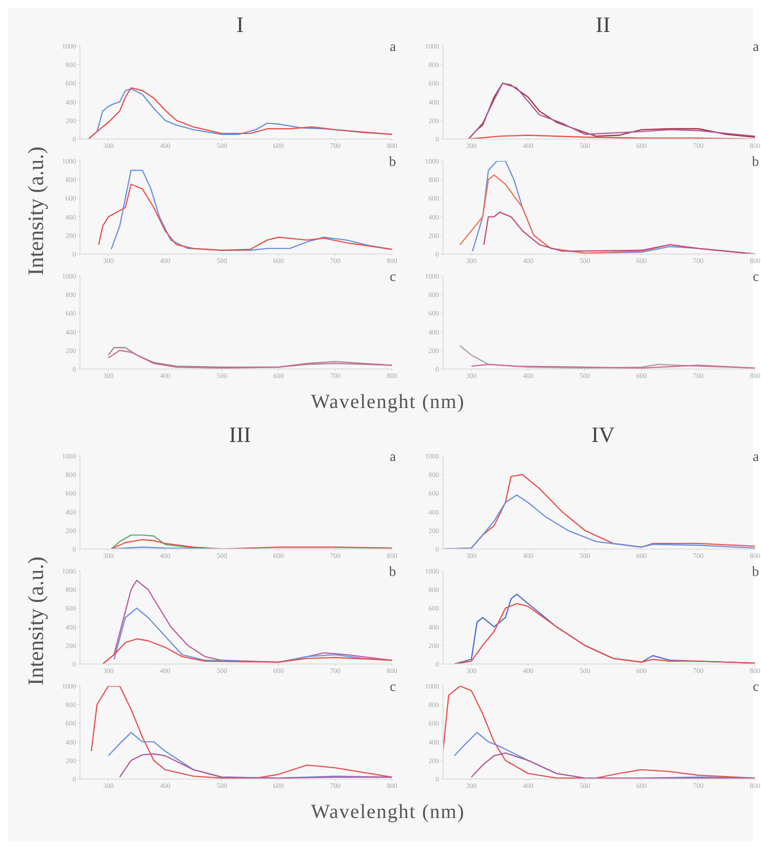 This screenshot has height=849, width=761. I want to click on chart-title: IV, so click(603, 435).